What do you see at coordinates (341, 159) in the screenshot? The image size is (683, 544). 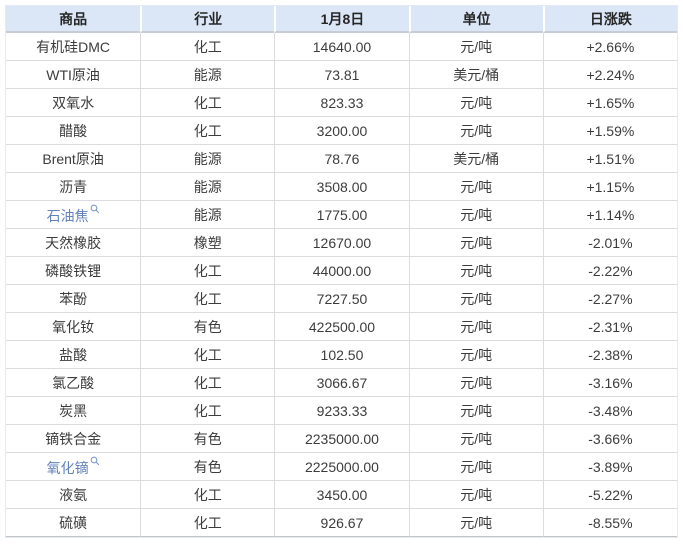 I see `table-row: Brent原油 能源 78.76 美元/桶 +1.51%` at bounding box center [341, 159].